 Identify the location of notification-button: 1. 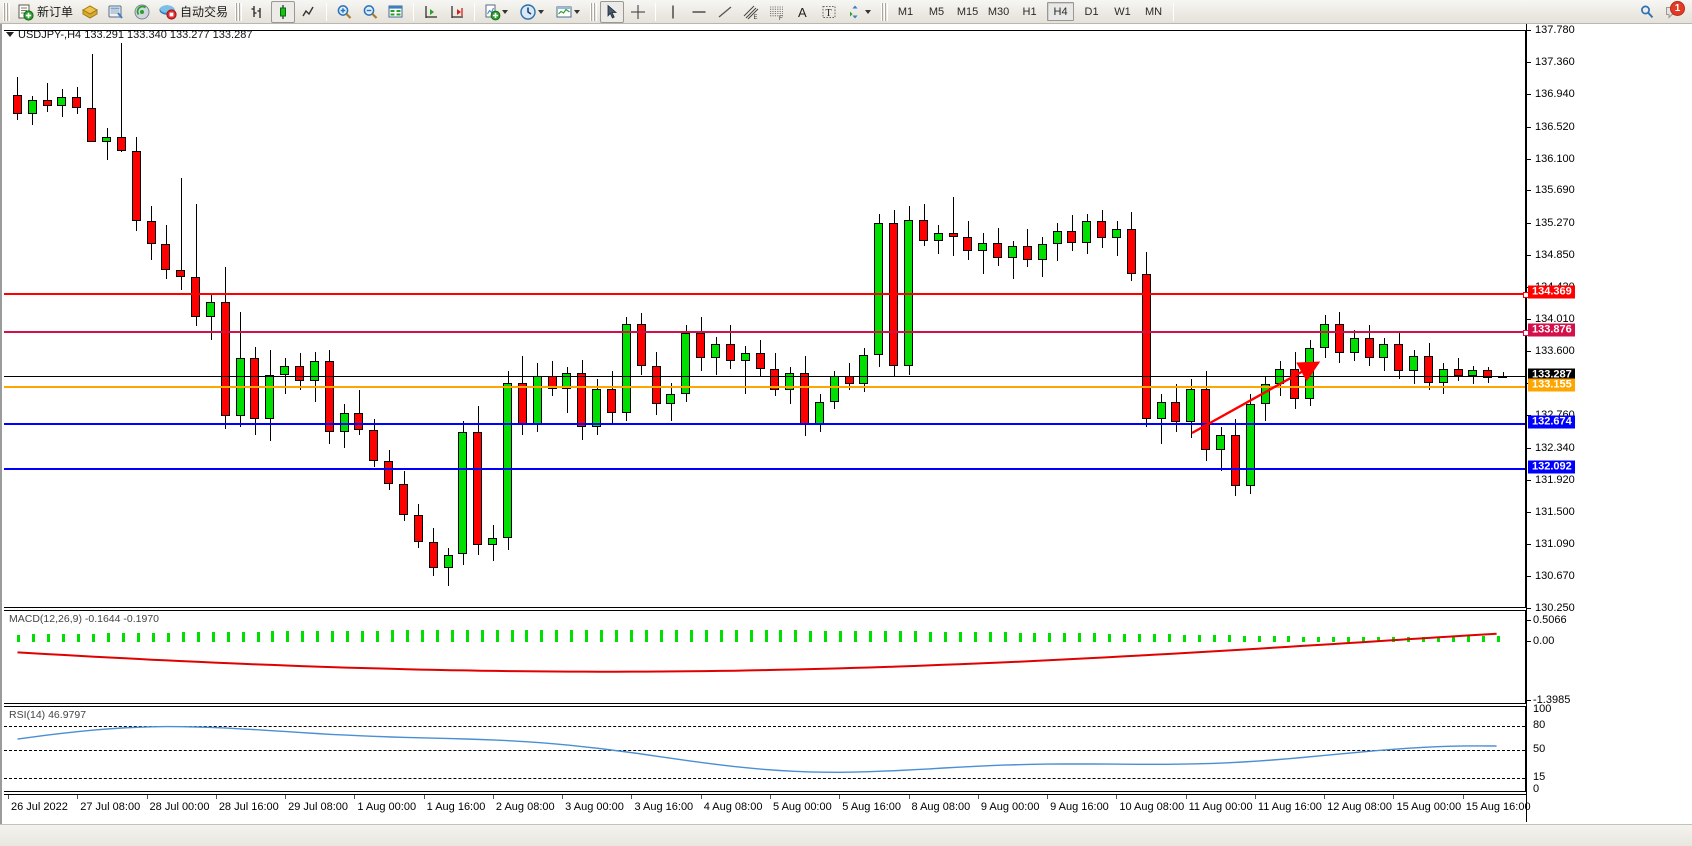
(1673, 11).